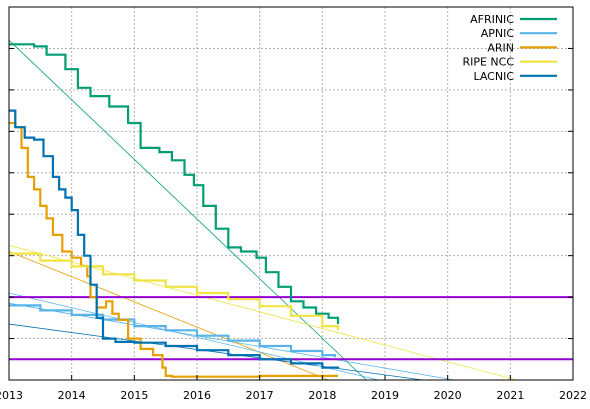 This screenshot has width=590, height=409. I want to click on x-tick-label: 2020, so click(448, 395).